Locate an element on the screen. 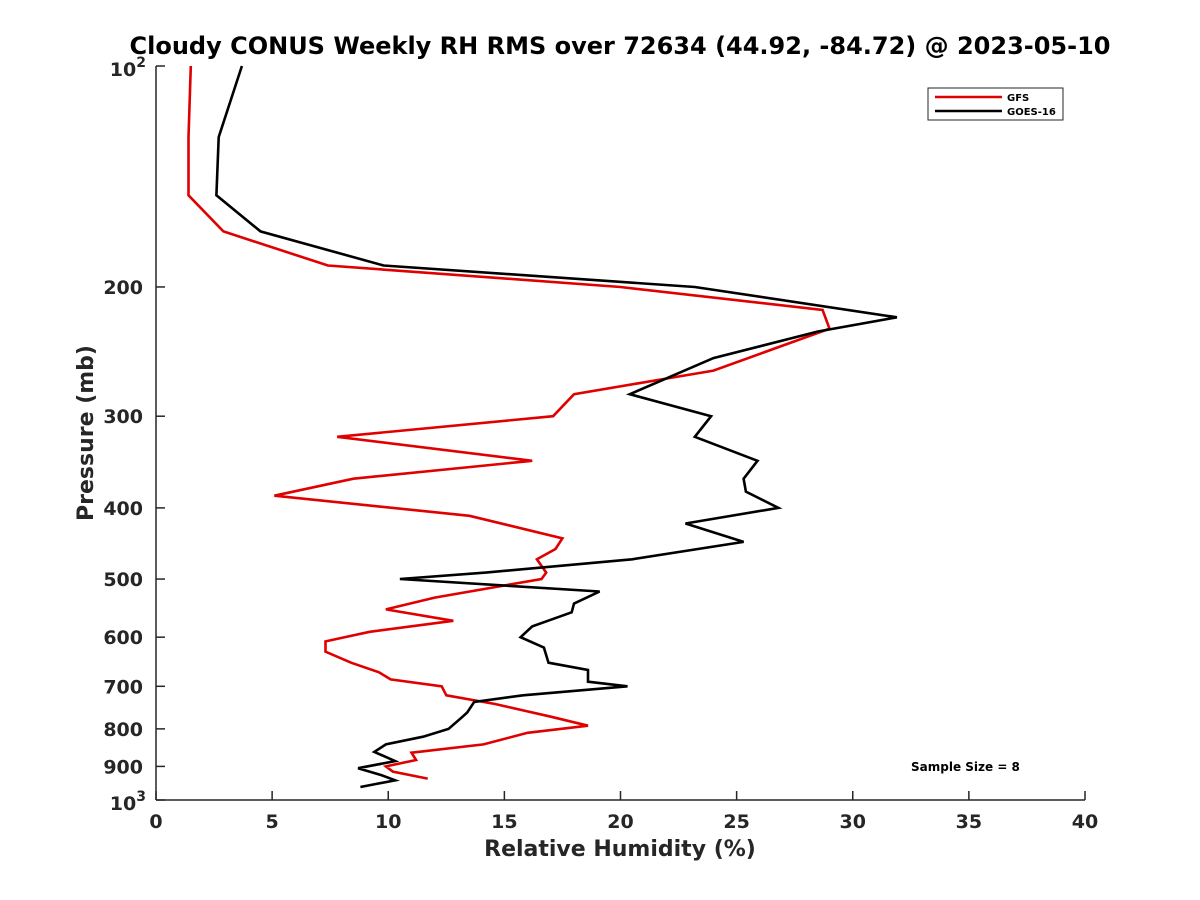 This screenshot has width=1200, height=900. tick-exponent: 2 is located at coordinates (141, 63).